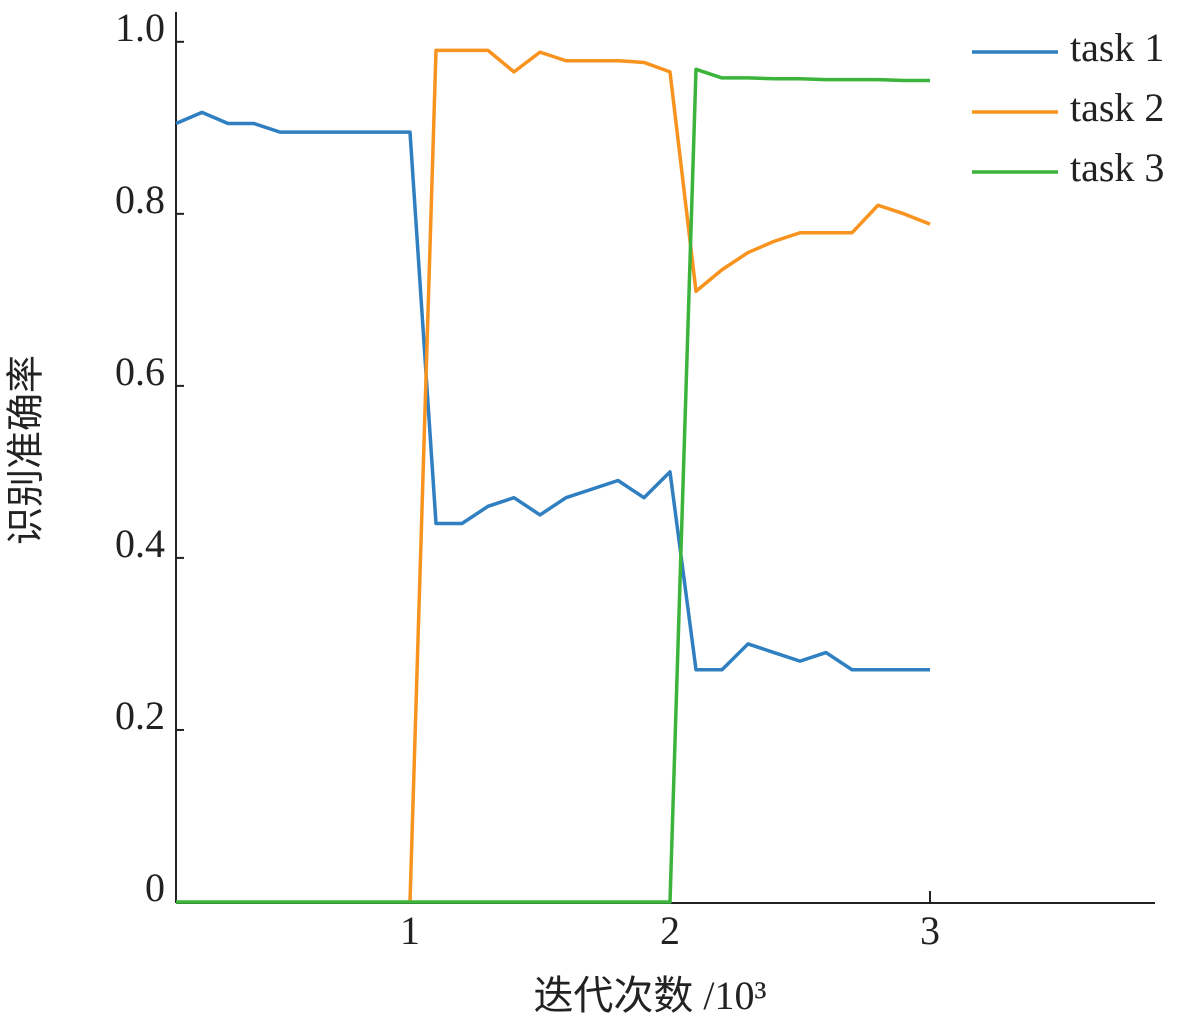  Describe the element at coordinates (1117, 47) in the screenshot. I see `legend-label: task 1` at that location.